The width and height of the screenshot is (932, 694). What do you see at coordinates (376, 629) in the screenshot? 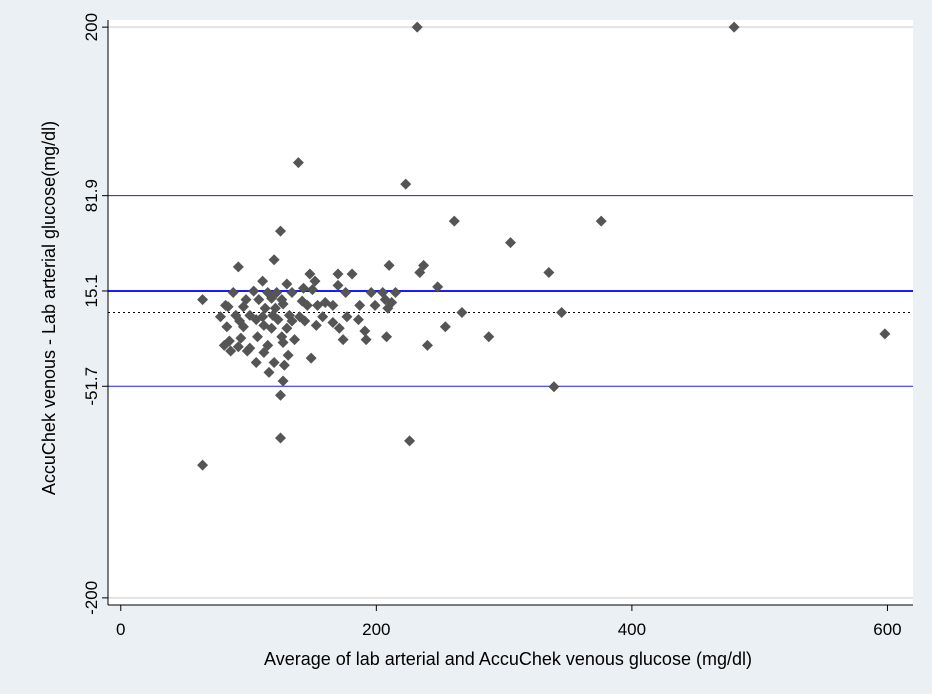
I see `x-tick-label: 200` at bounding box center [376, 629].